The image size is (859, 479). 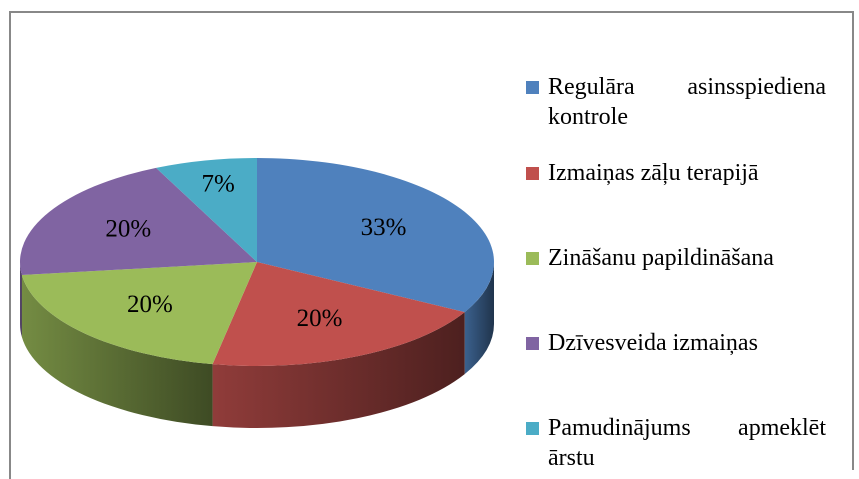 What do you see at coordinates (218, 184) in the screenshot?
I see `data-label: 7%` at bounding box center [218, 184].